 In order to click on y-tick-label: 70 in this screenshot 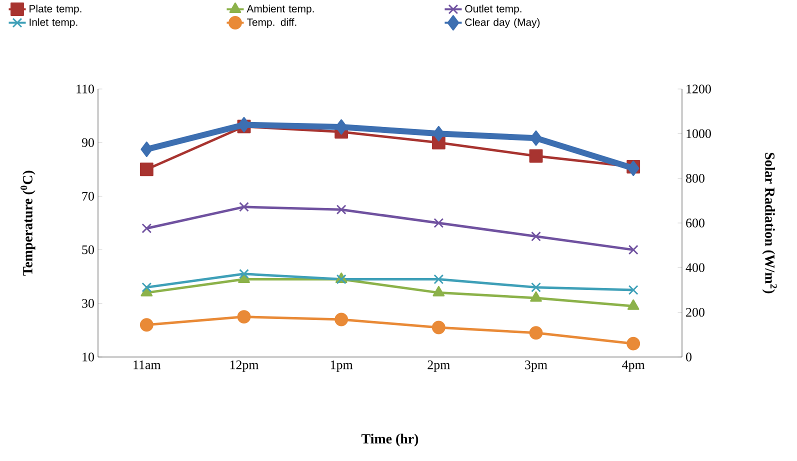, I will do `click(88, 196)`.